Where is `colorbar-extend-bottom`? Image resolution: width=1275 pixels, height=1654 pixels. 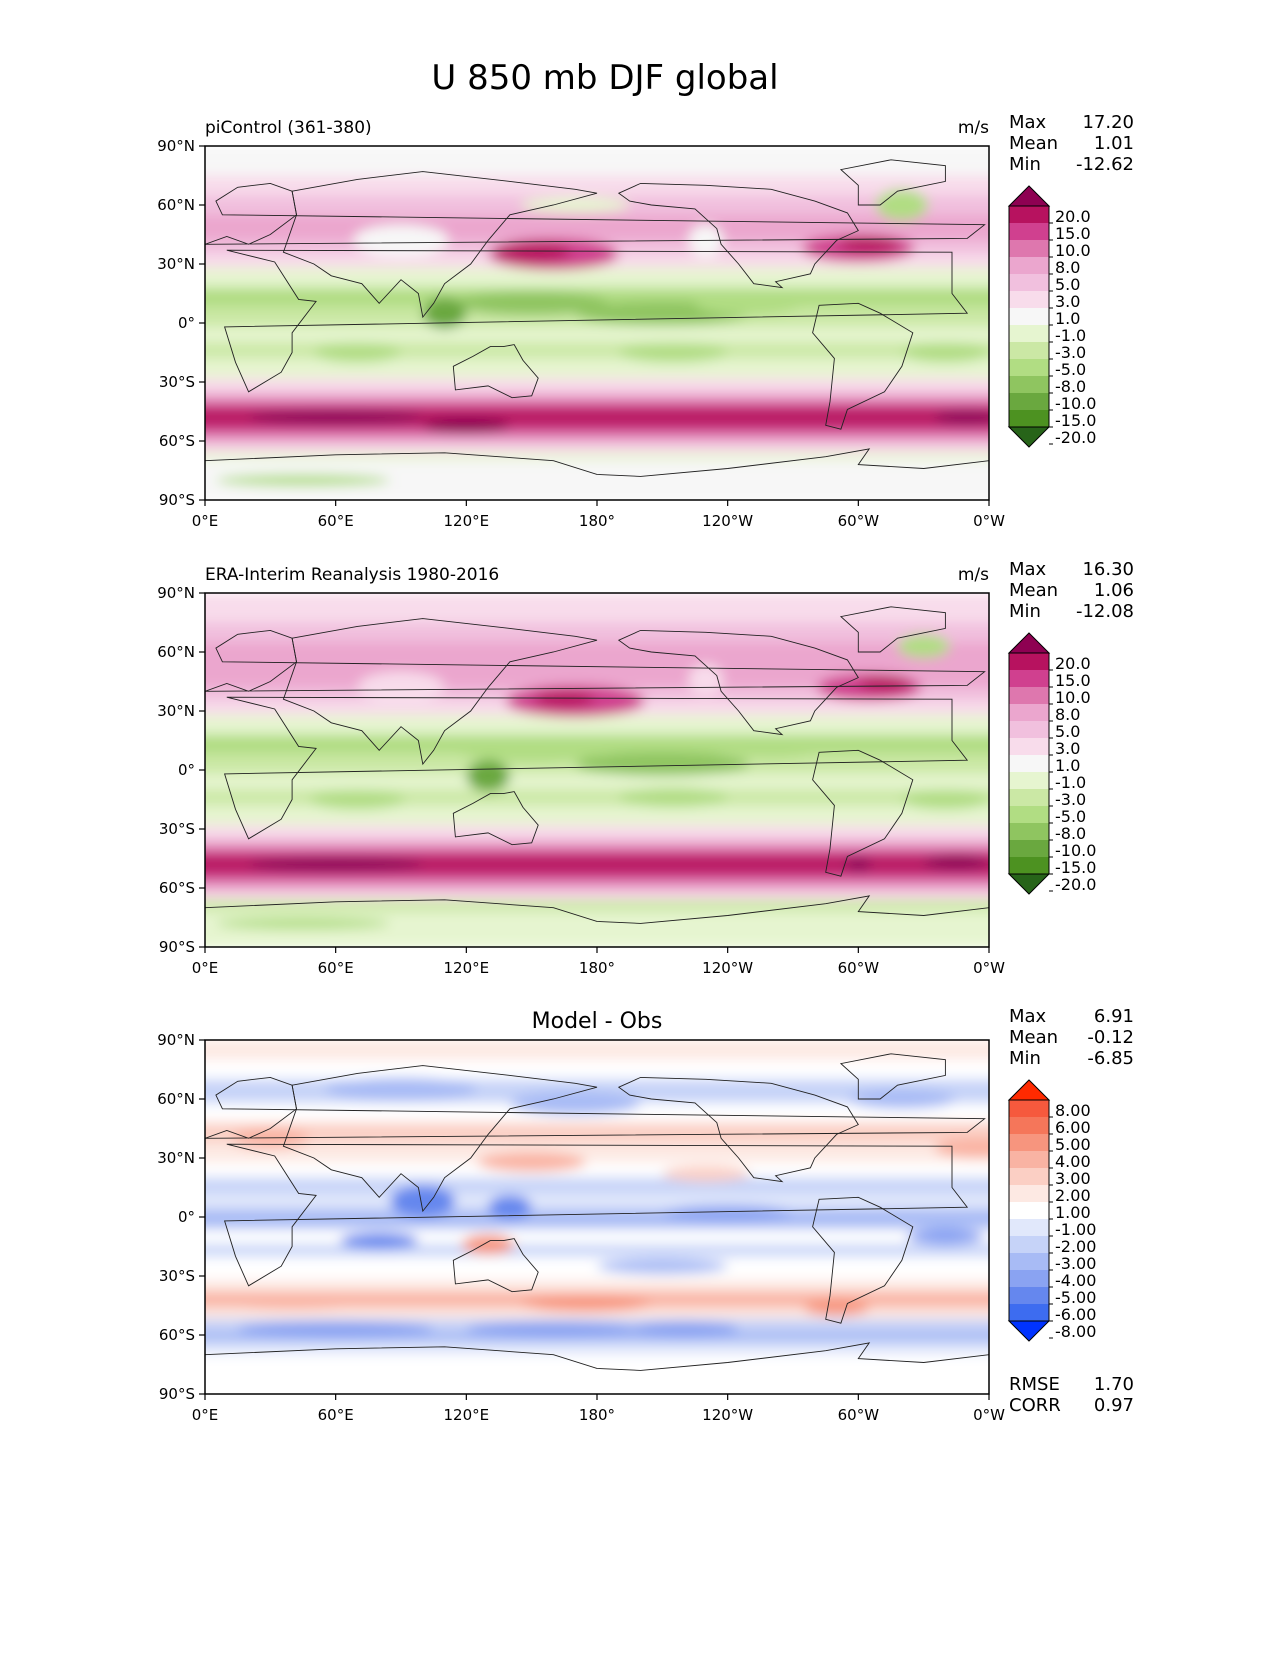
colorbar-extend-bottom is located at coordinates (1029, 437).